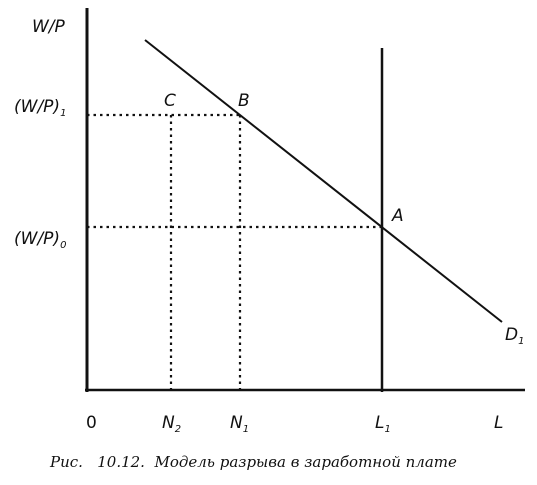  Describe the element at coordinates (498, 423) in the screenshot. I see `x-axis-label: L` at that location.